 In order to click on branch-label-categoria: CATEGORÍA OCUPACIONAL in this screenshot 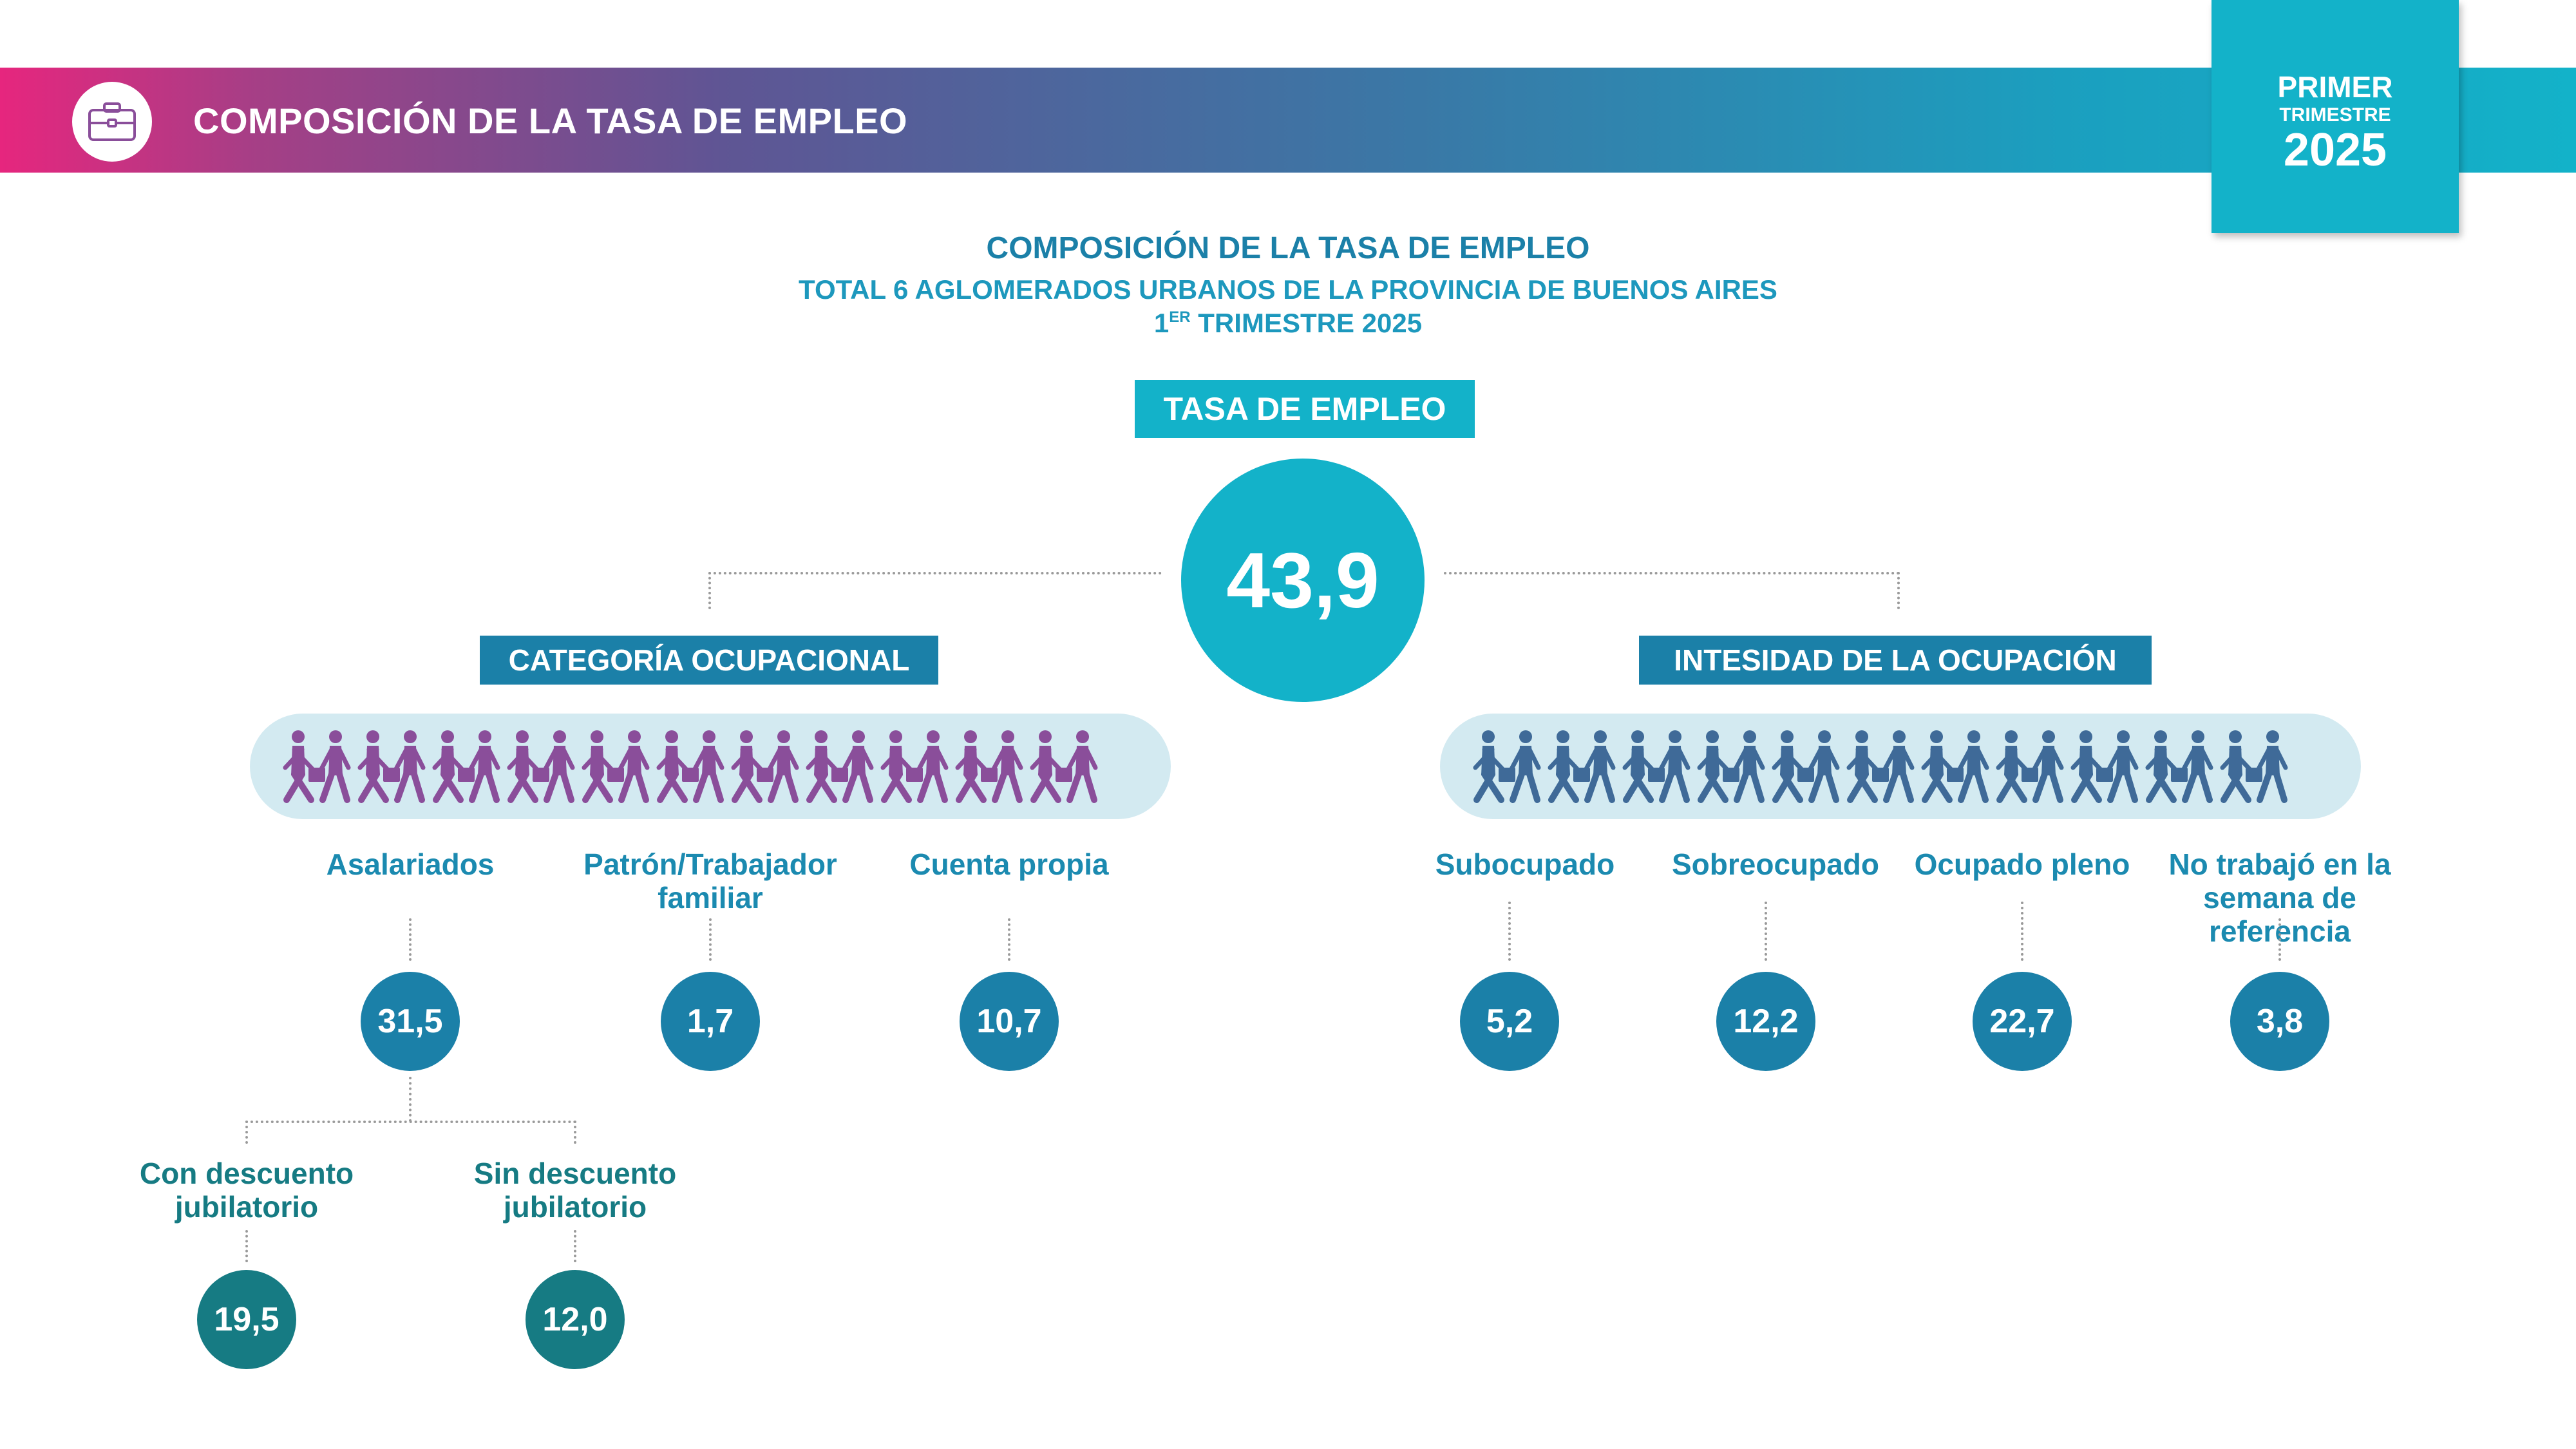, I will do `click(709, 660)`.